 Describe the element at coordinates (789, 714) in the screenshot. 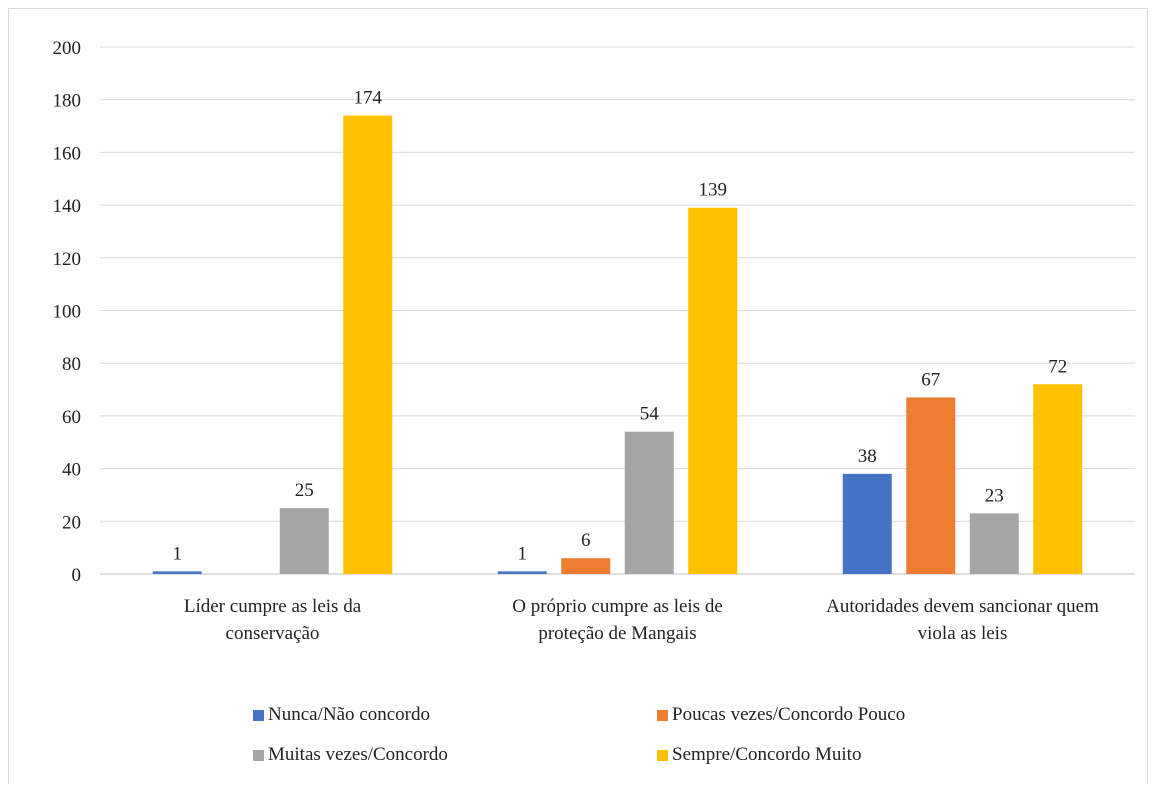

I see `legend-label-1: Poucas vezes/Concordo Pouco` at that location.